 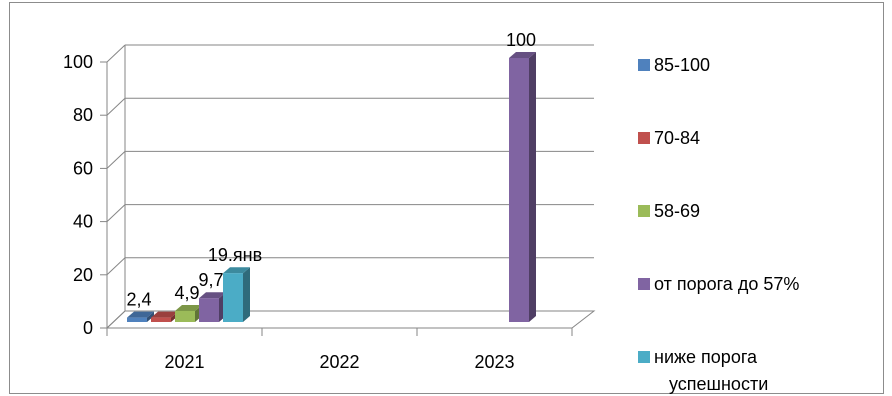 I want to click on y-tick-label: 100, so click(x=78, y=62).